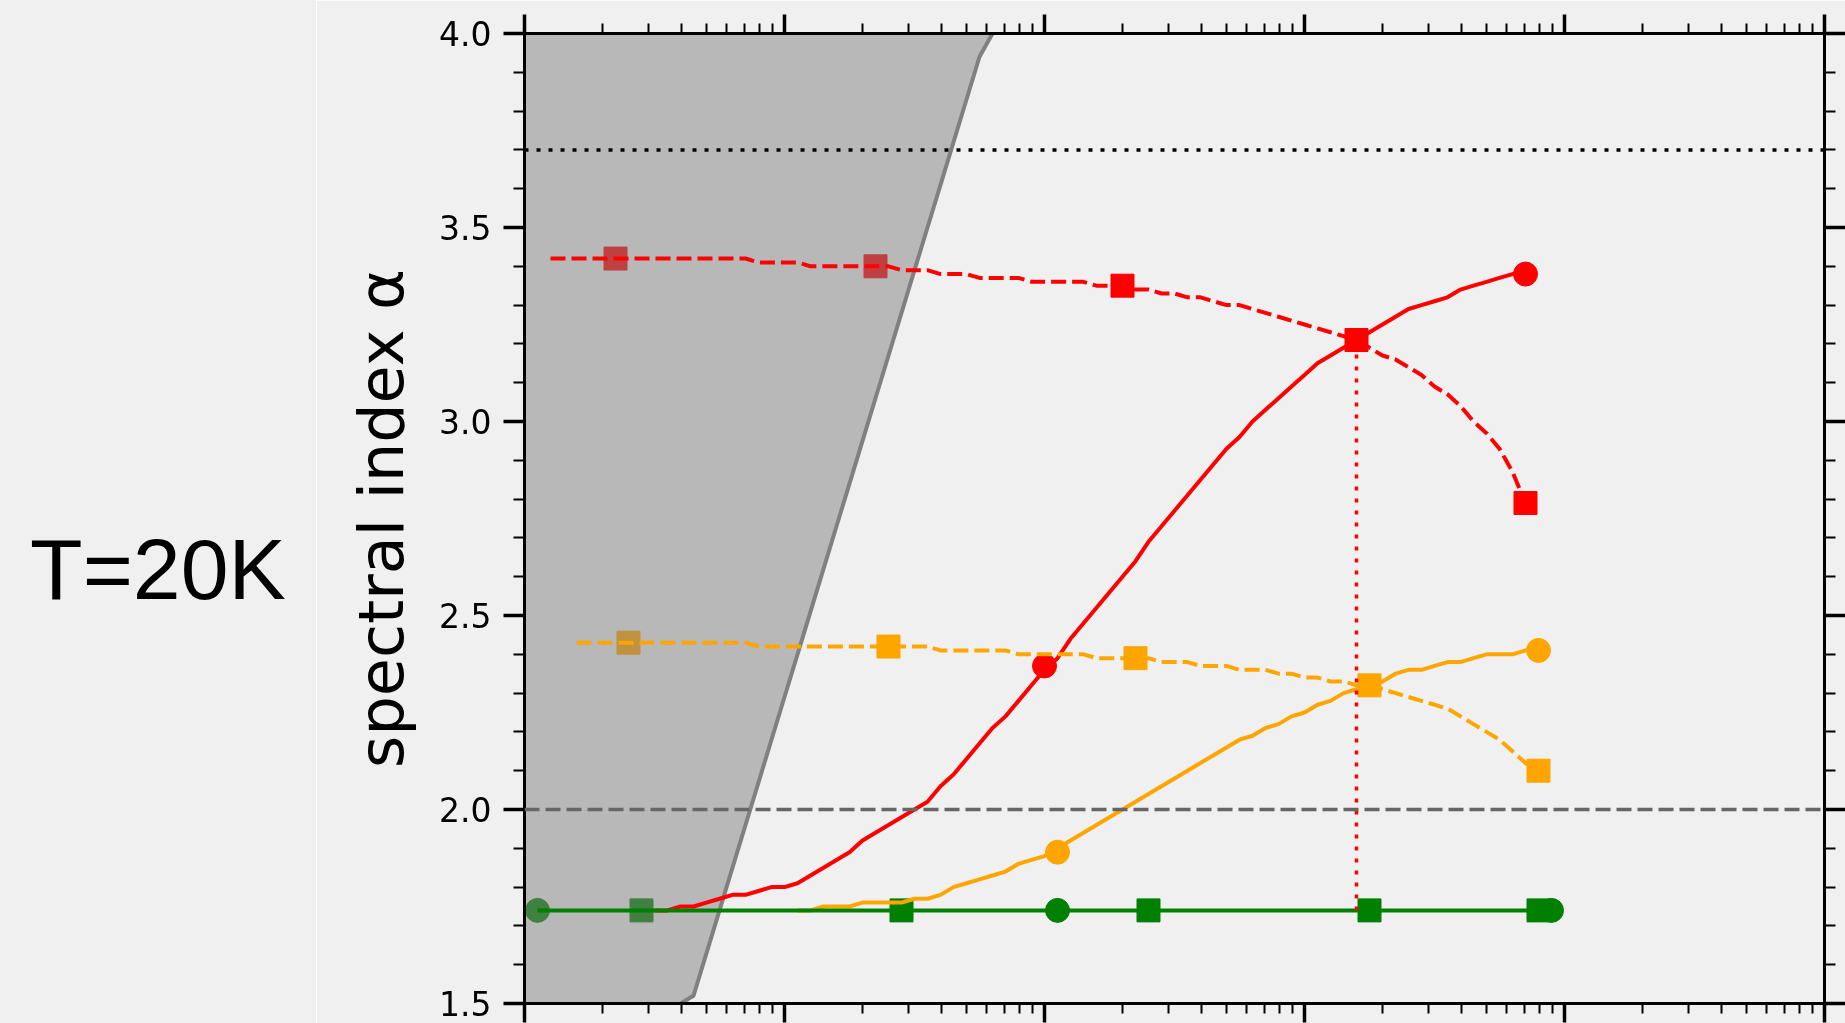 The width and height of the screenshot is (1845, 1023). What do you see at coordinates (158, 569) in the screenshot?
I see `text: T=20K` at bounding box center [158, 569].